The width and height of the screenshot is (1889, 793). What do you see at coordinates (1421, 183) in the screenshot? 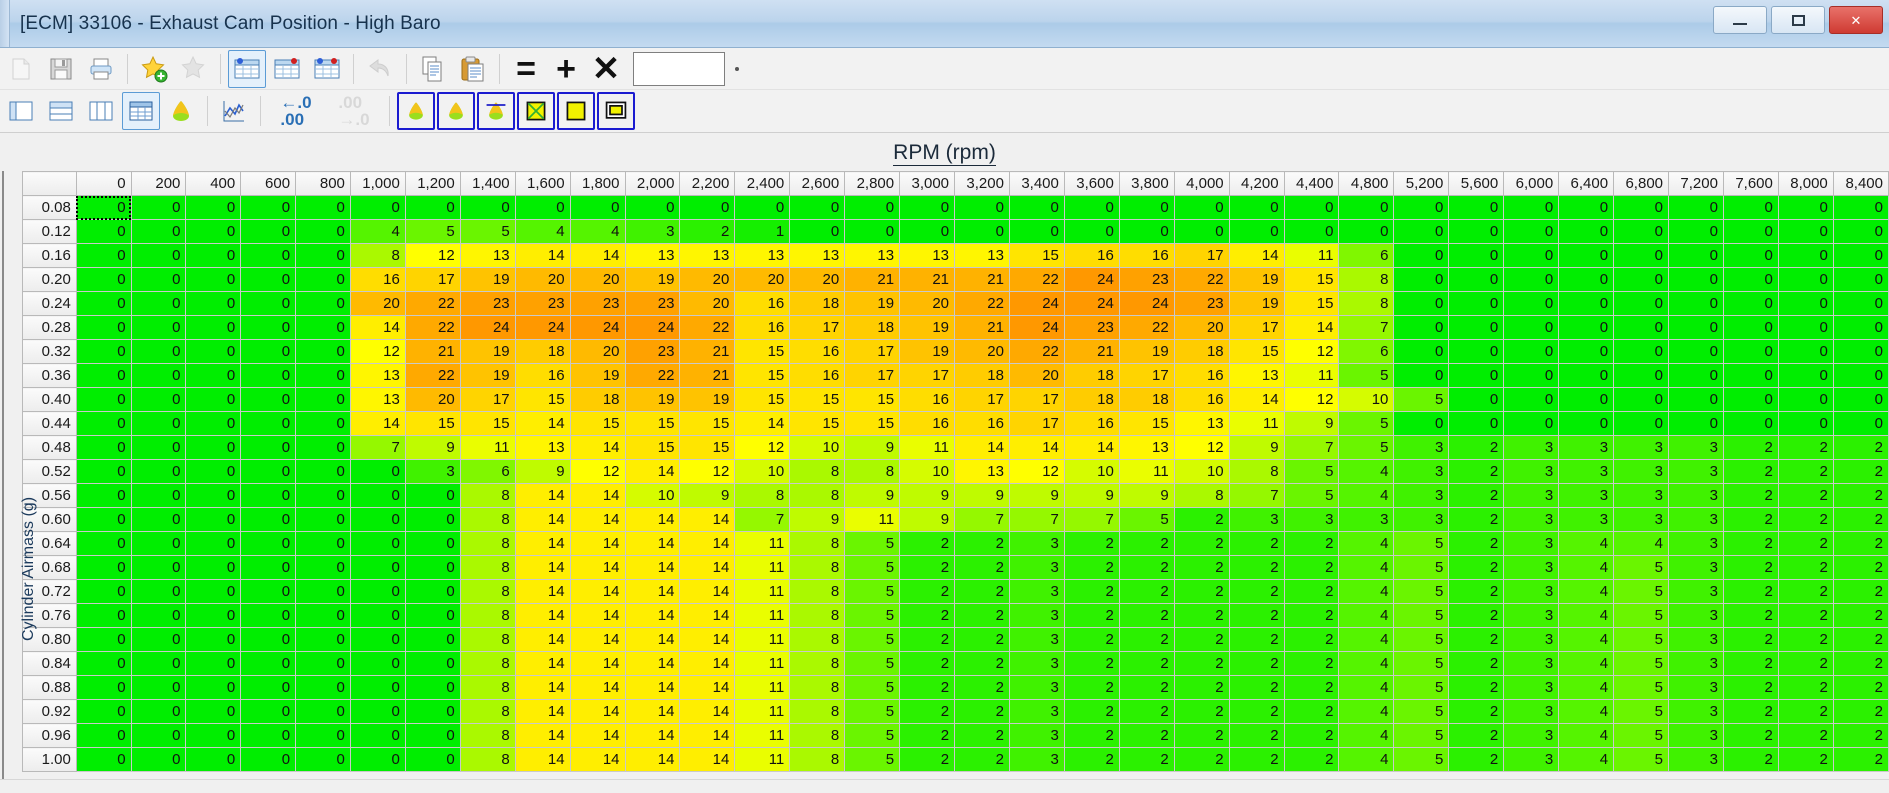
I see `column-header: 5,200` at bounding box center [1421, 183].